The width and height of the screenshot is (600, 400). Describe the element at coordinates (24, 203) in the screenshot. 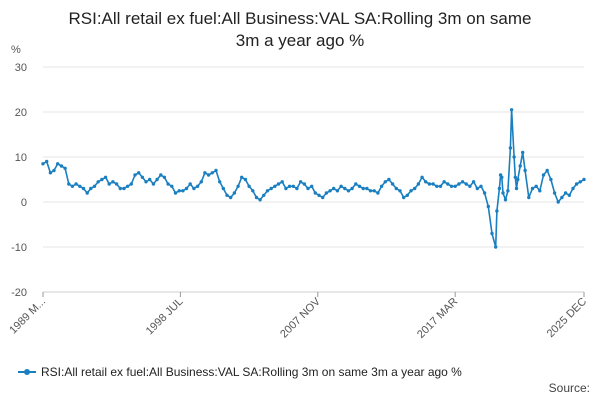

I see `y-tick-label: 0` at that location.